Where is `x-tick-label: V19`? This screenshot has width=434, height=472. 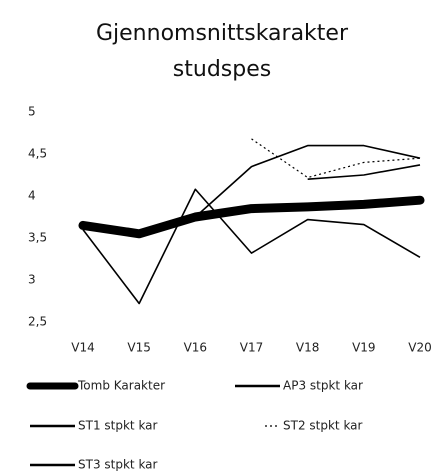 x-tick-label: V19 is located at coordinates (363, 348).